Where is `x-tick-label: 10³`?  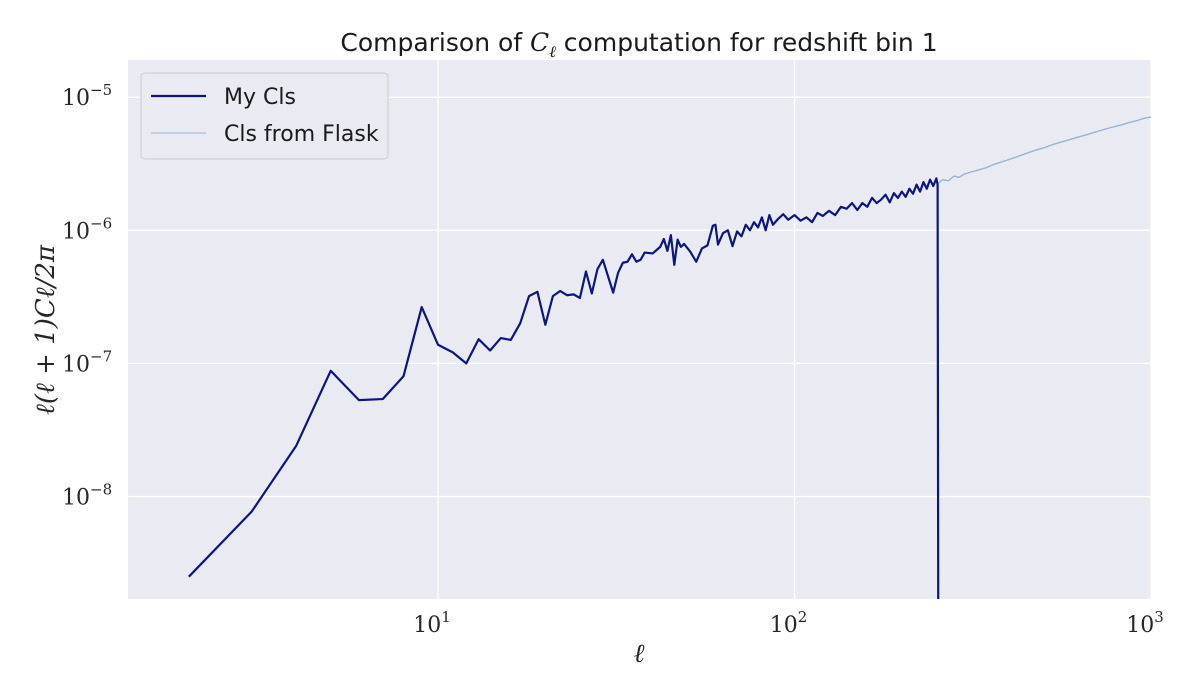
x-tick-label: 10³ is located at coordinates (1145, 623).